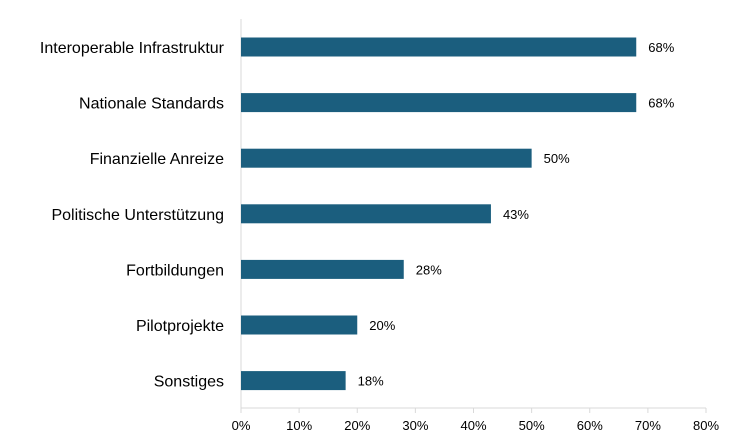 The height and width of the screenshot is (437, 742). What do you see at coordinates (516, 214) in the screenshot?
I see `value-label: 43%` at bounding box center [516, 214].